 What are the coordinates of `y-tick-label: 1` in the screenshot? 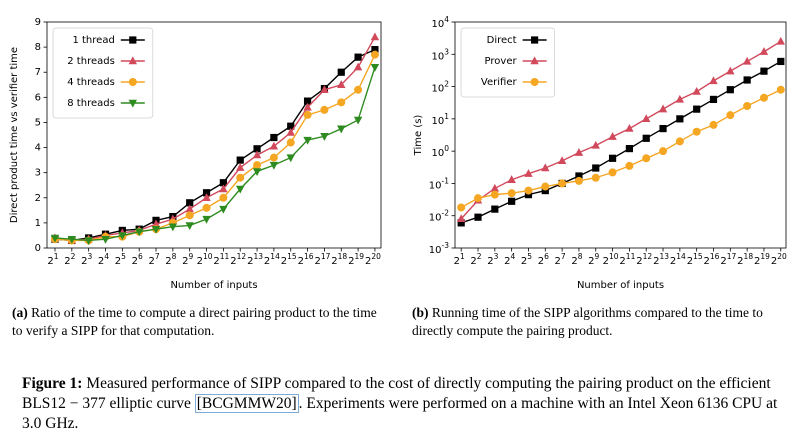 It's located at (38, 223).